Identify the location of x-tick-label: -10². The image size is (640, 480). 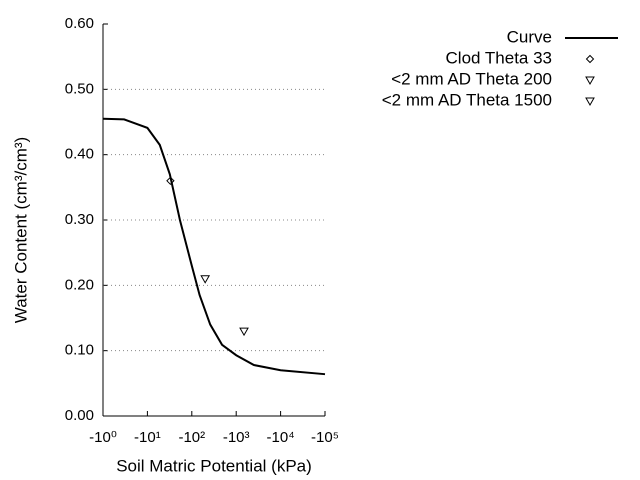
(191, 437).